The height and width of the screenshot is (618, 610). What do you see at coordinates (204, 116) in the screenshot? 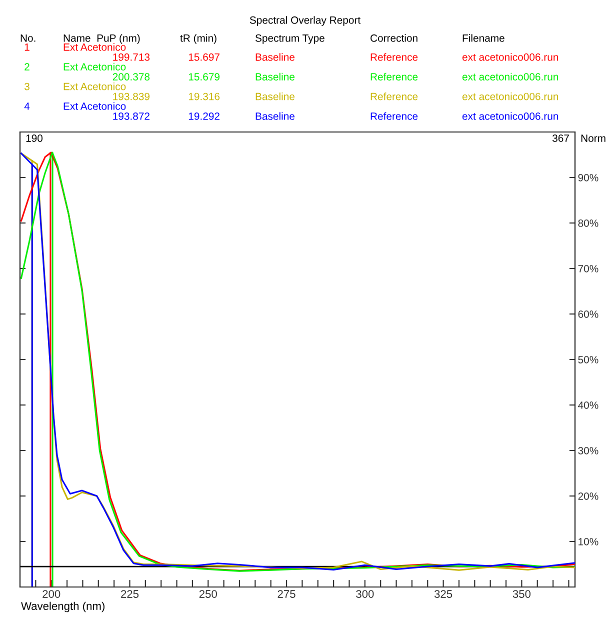
I see `text: 19.292` at bounding box center [204, 116].